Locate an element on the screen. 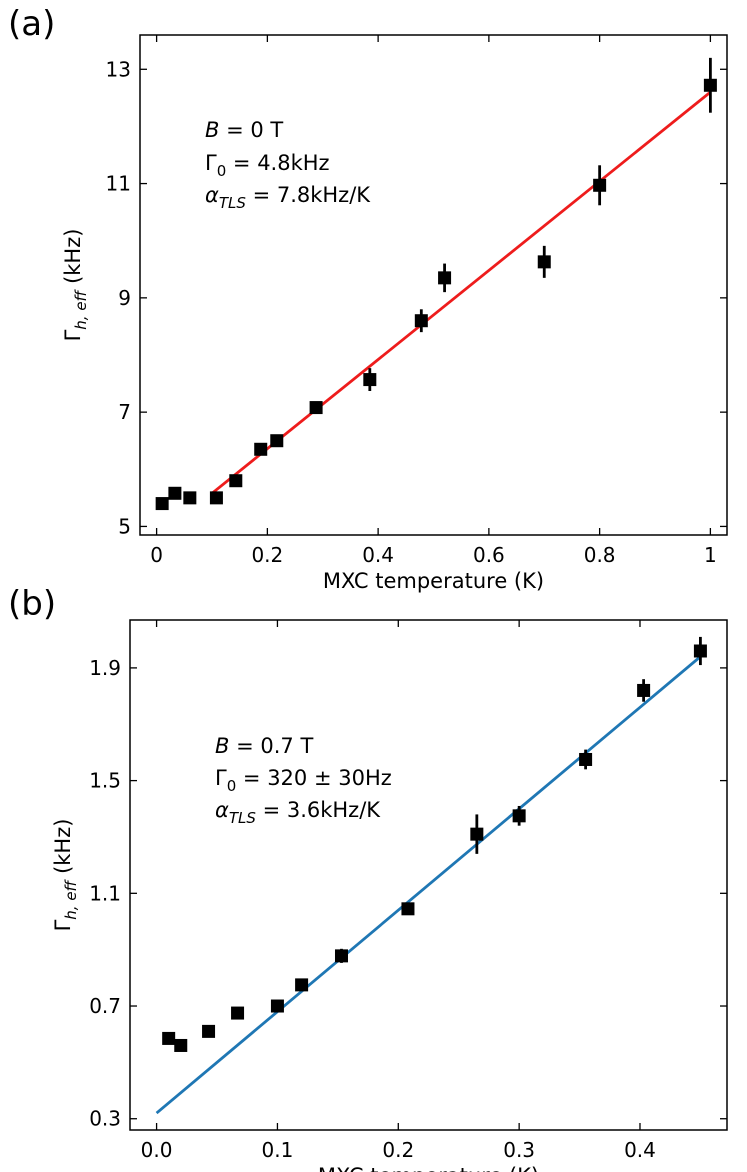 This screenshot has width=747, height=1172. annotation-value: = 4.8kHz is located at coordinates (277, 163).